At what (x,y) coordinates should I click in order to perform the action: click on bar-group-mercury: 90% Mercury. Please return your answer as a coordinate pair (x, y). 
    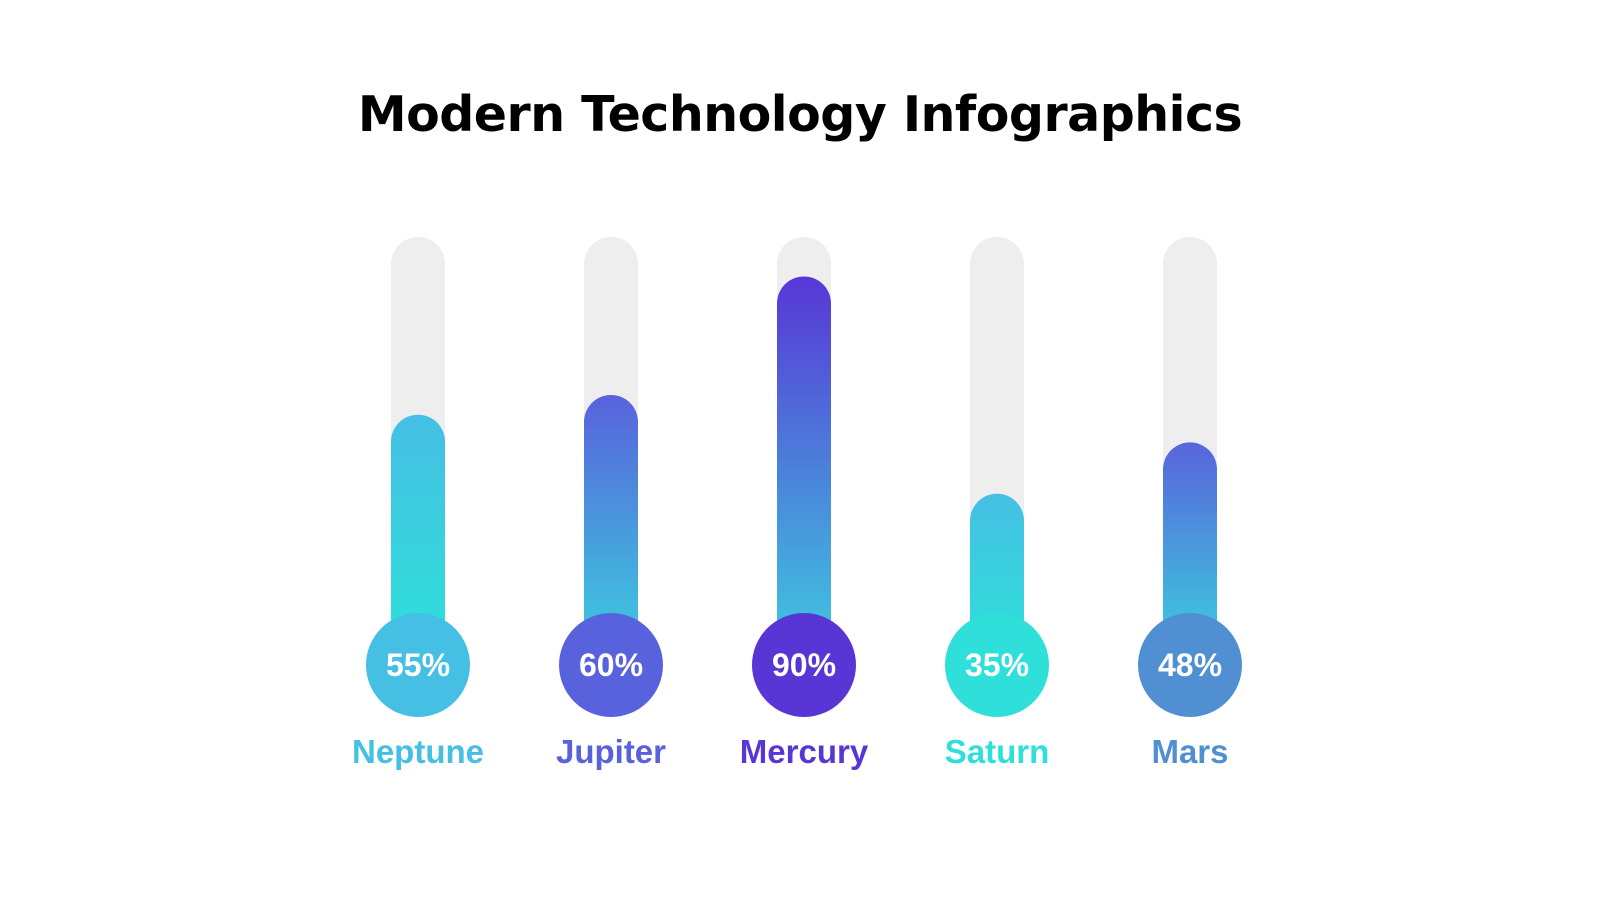
    Looking at the image, I should click on (804, 503).